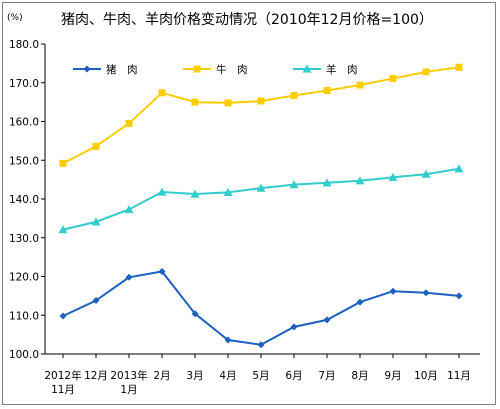 This screenshot has height=409, width=500. I want to click on x-tick-label: 2012年, so click(62, 375).